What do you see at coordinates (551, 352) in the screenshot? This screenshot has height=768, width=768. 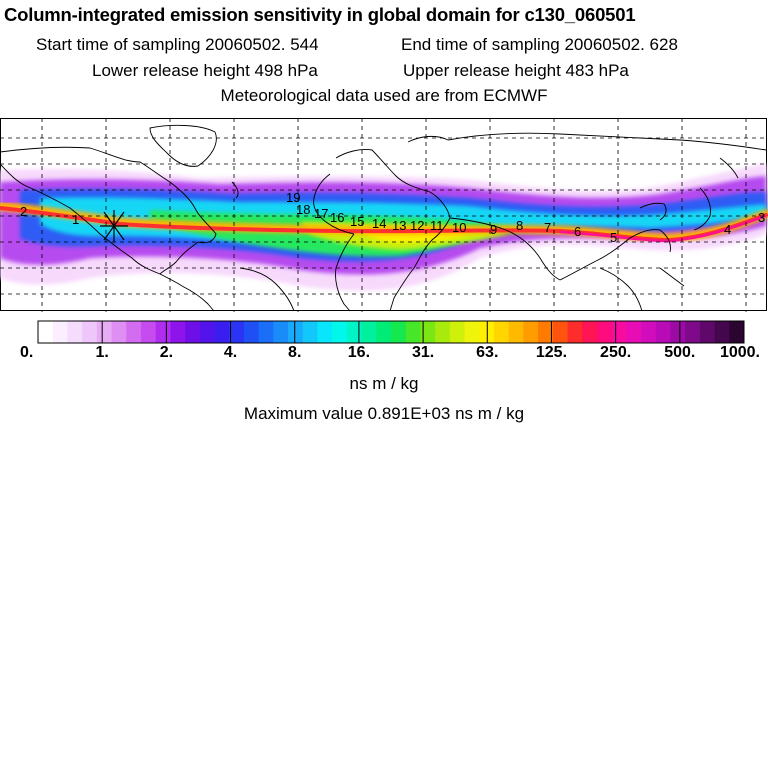 I see `colorbar-tick-label: 125.` at bounding box center [551, 352].